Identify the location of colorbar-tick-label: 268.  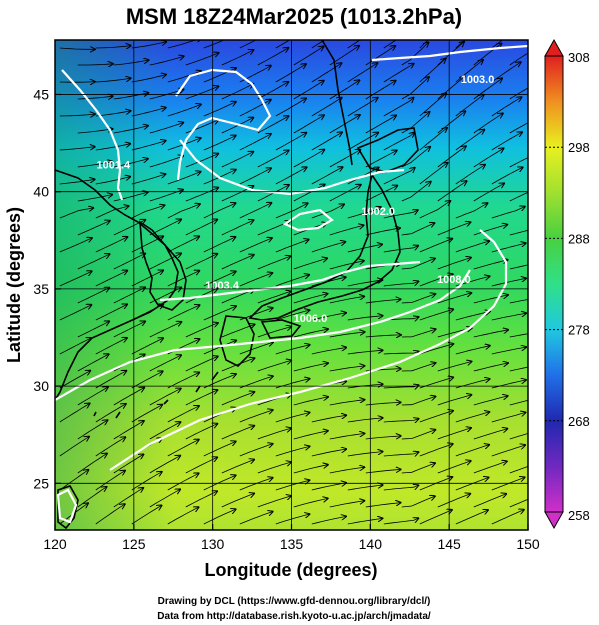
(579, 421).